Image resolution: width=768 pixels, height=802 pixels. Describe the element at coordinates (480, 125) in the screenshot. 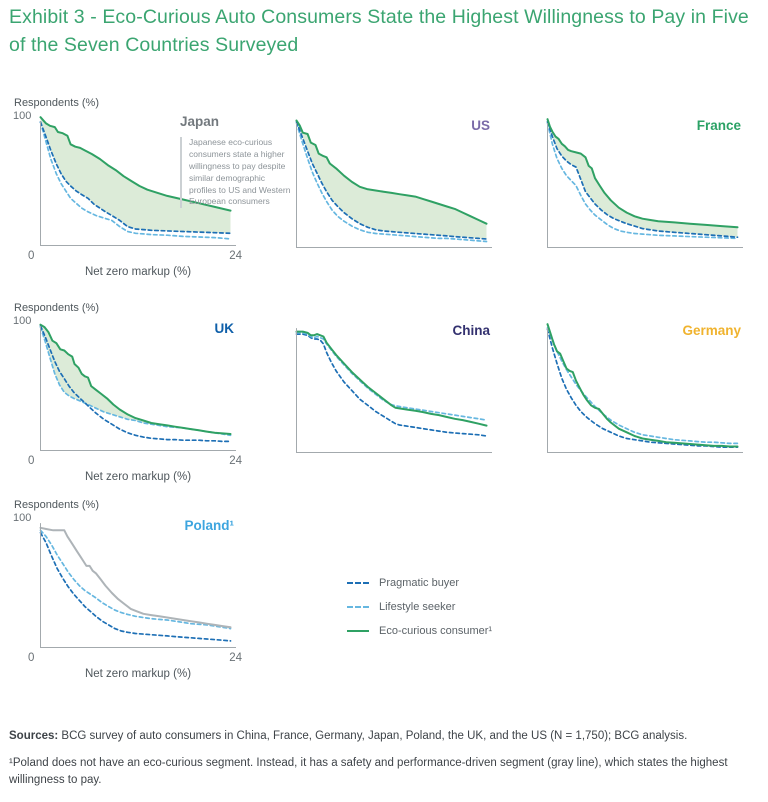

I see `country-label-us: US` at that location.